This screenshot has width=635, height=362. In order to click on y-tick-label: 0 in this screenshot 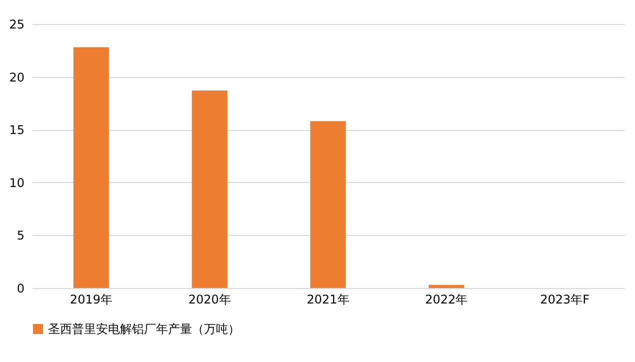, I will do `click(20, 289)`.